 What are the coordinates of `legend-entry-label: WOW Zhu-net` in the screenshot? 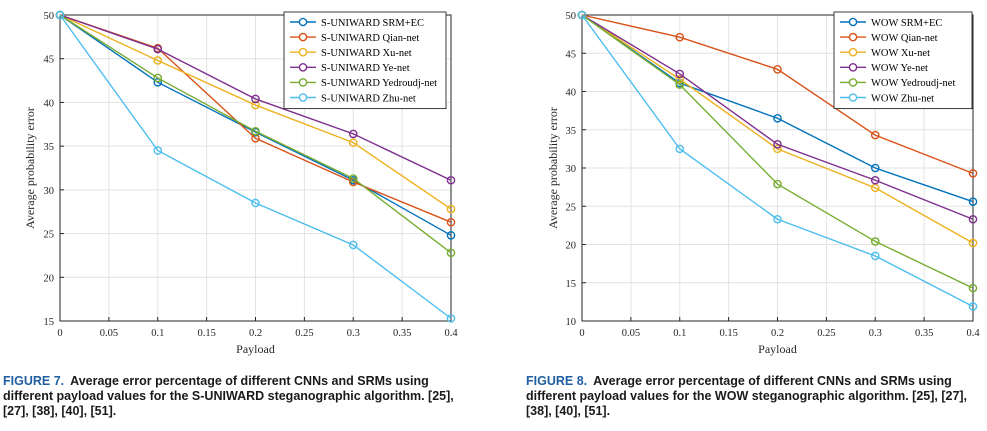 It's located at (902, 98).